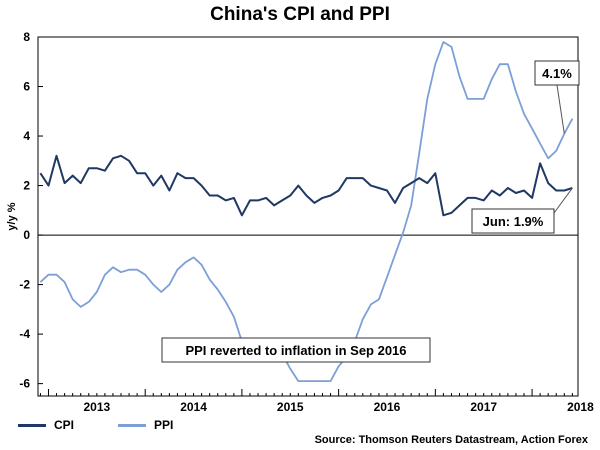  What do you see at coordinates (164, 425) in the screenshot?
I see `legend-ppi-label: PPI` at bounding box center [164, 425].